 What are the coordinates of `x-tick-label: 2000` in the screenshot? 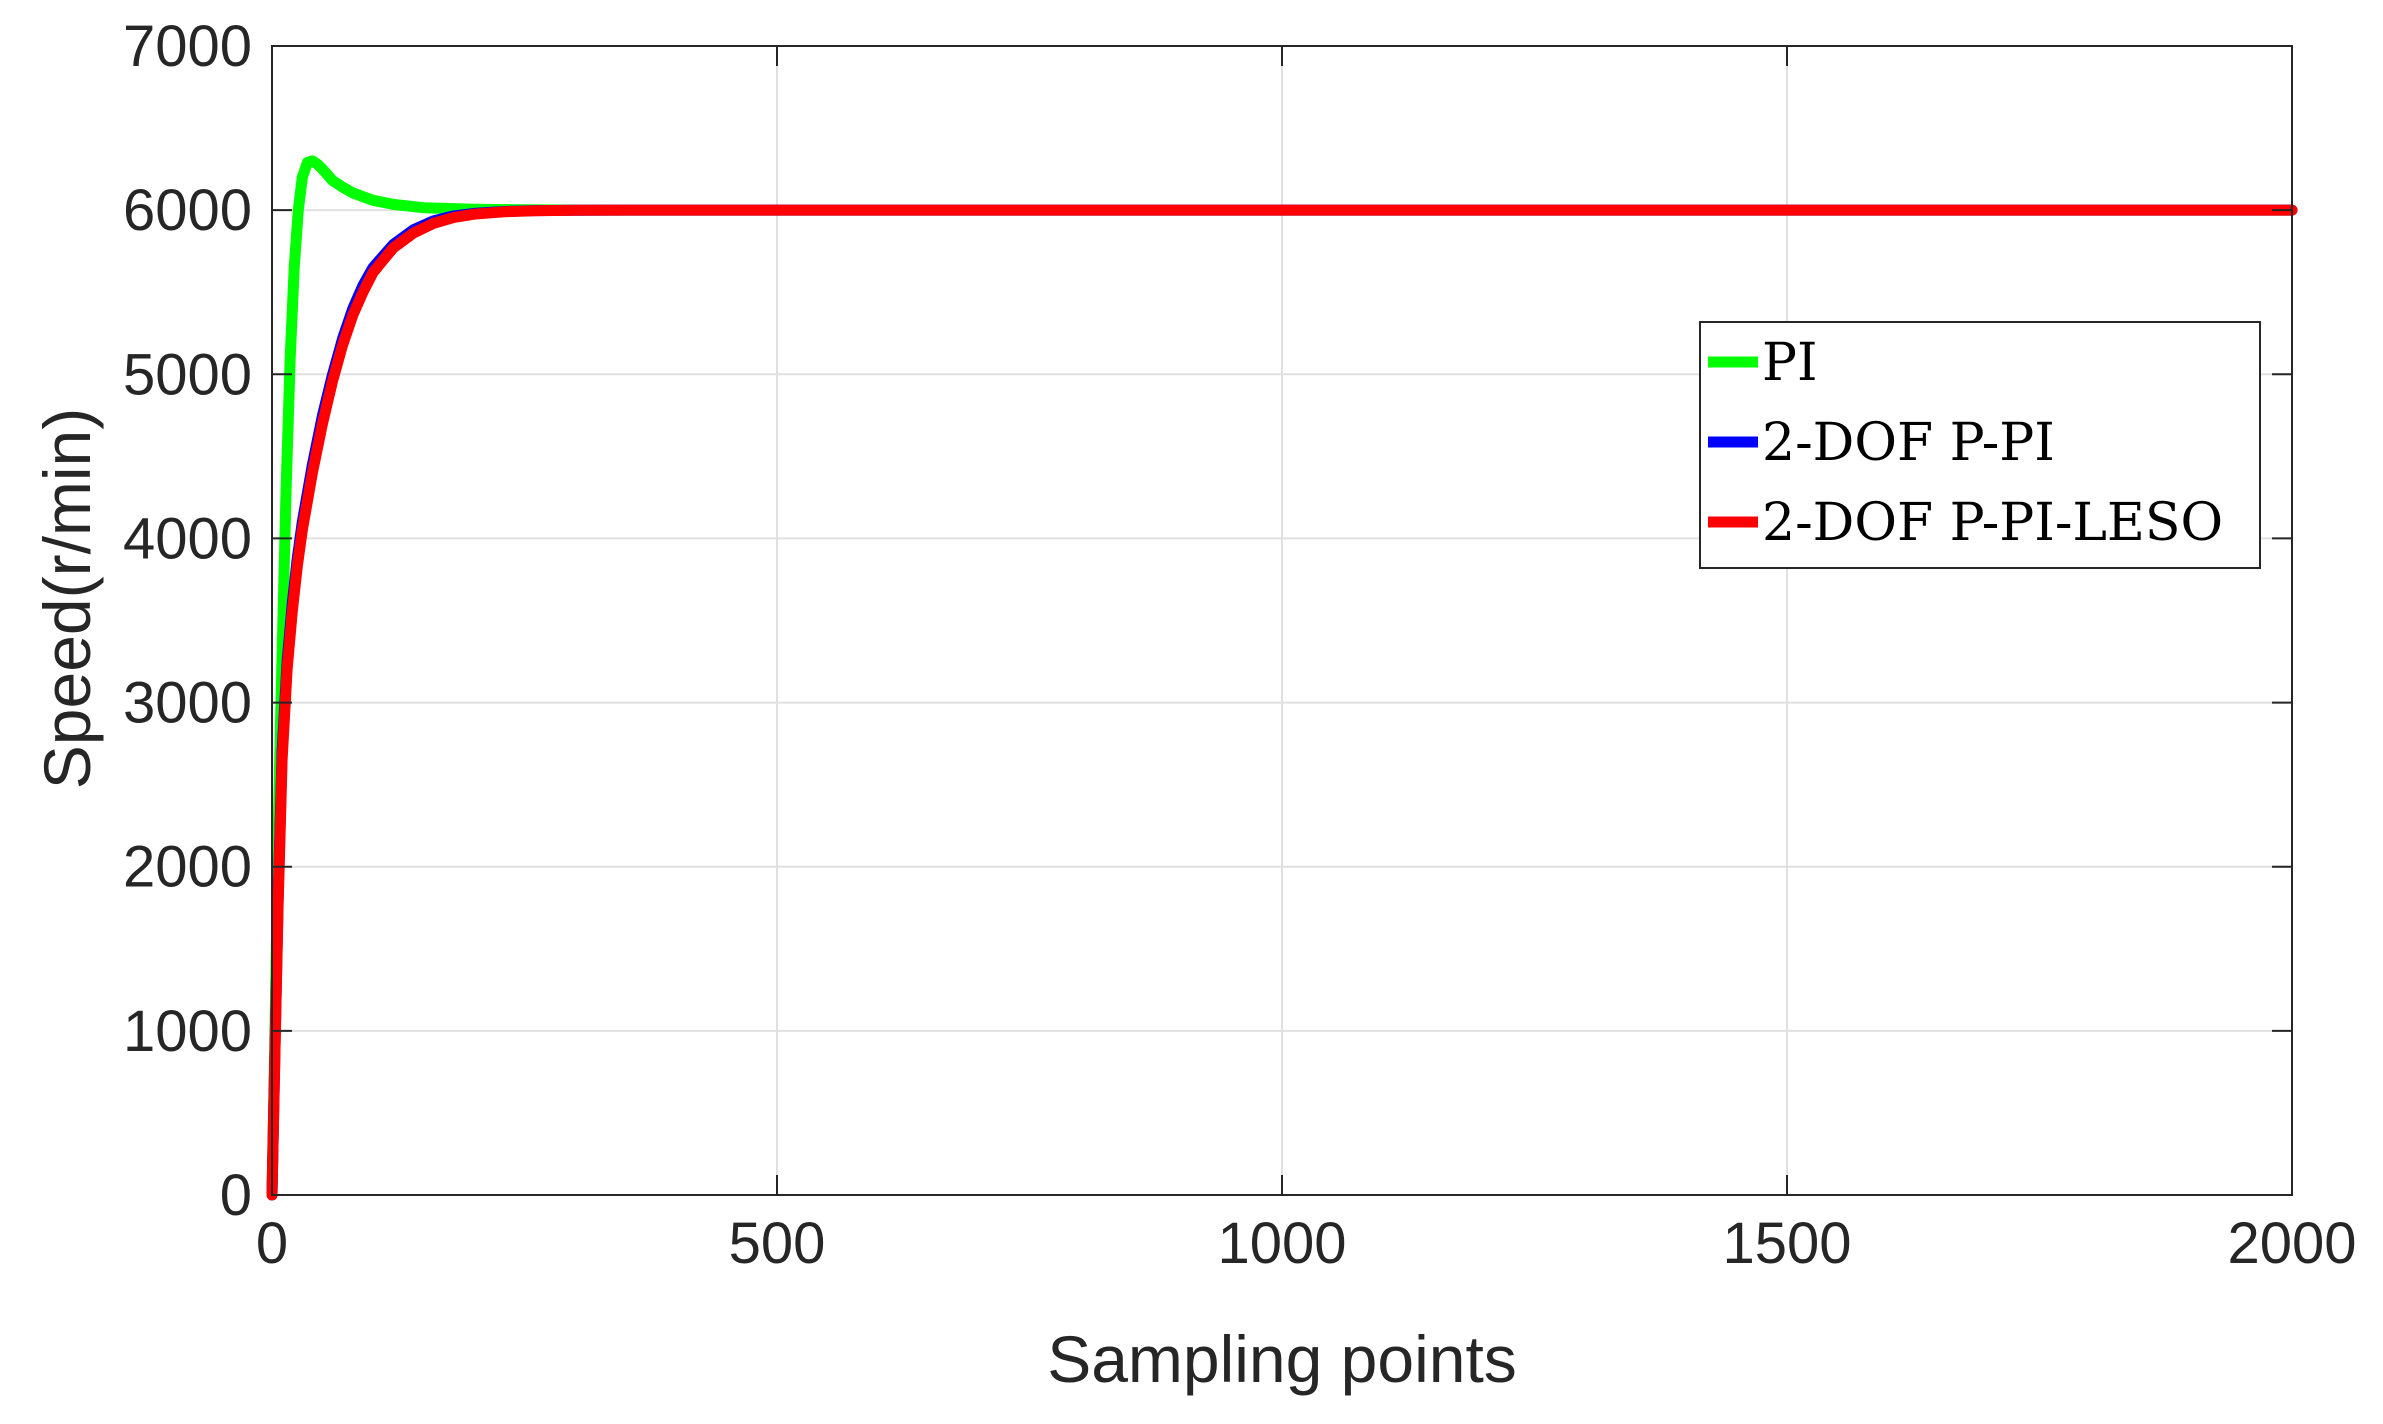 It's located at (2291, 1243).